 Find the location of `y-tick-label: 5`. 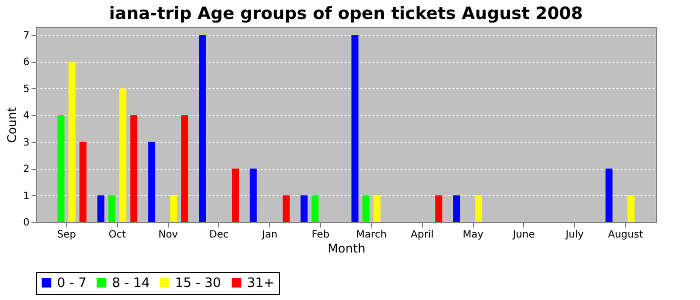

y-tick-label: 5 is located at coordinates (26, 89).